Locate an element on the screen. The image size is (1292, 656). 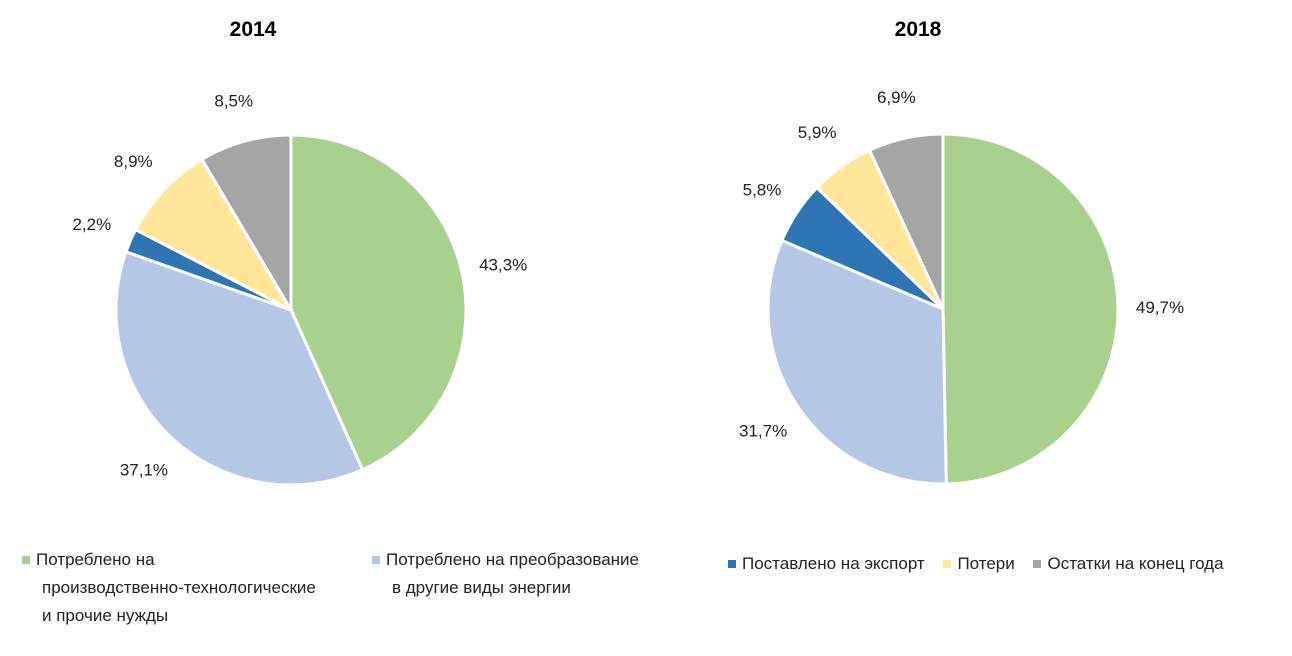
data-label: 5,9% is located at coordinates (817, 132).